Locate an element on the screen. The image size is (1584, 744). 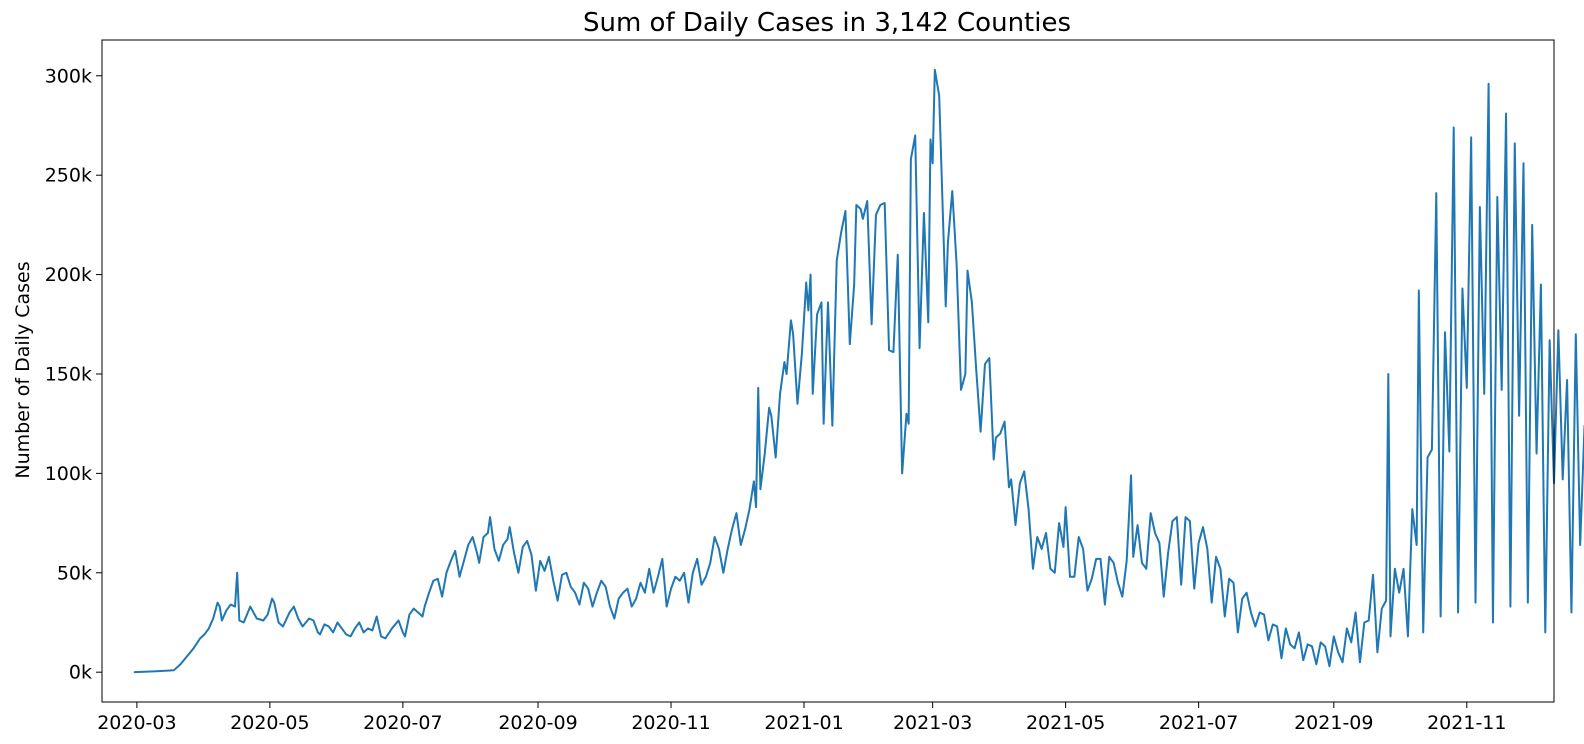
x-tick-label: 2020-07 is located at coordinates (402, 723).